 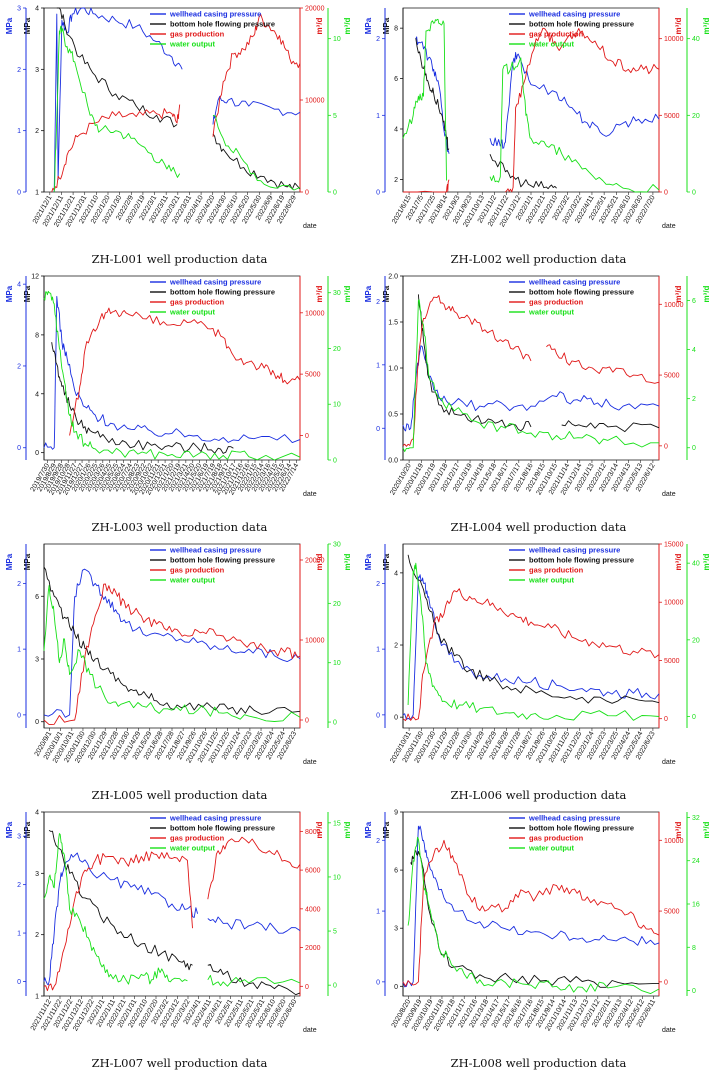 What do you see at coordinates (672, 912) in the screenshot?
I see `tick-label: 5000` at bounding box center [672, 912].